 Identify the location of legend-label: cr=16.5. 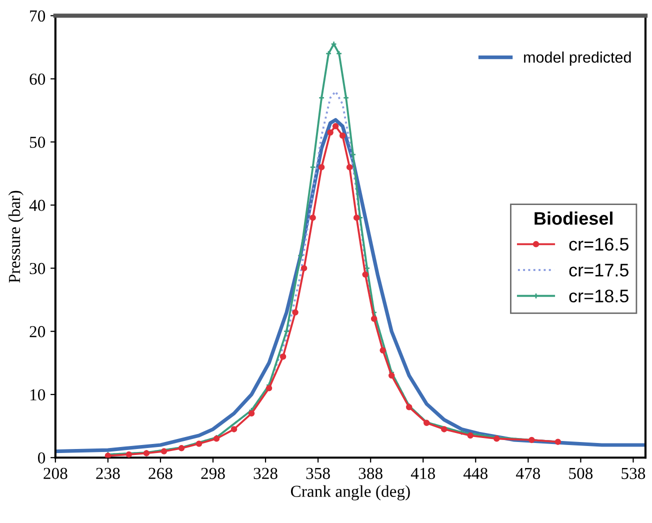
(598, 244).